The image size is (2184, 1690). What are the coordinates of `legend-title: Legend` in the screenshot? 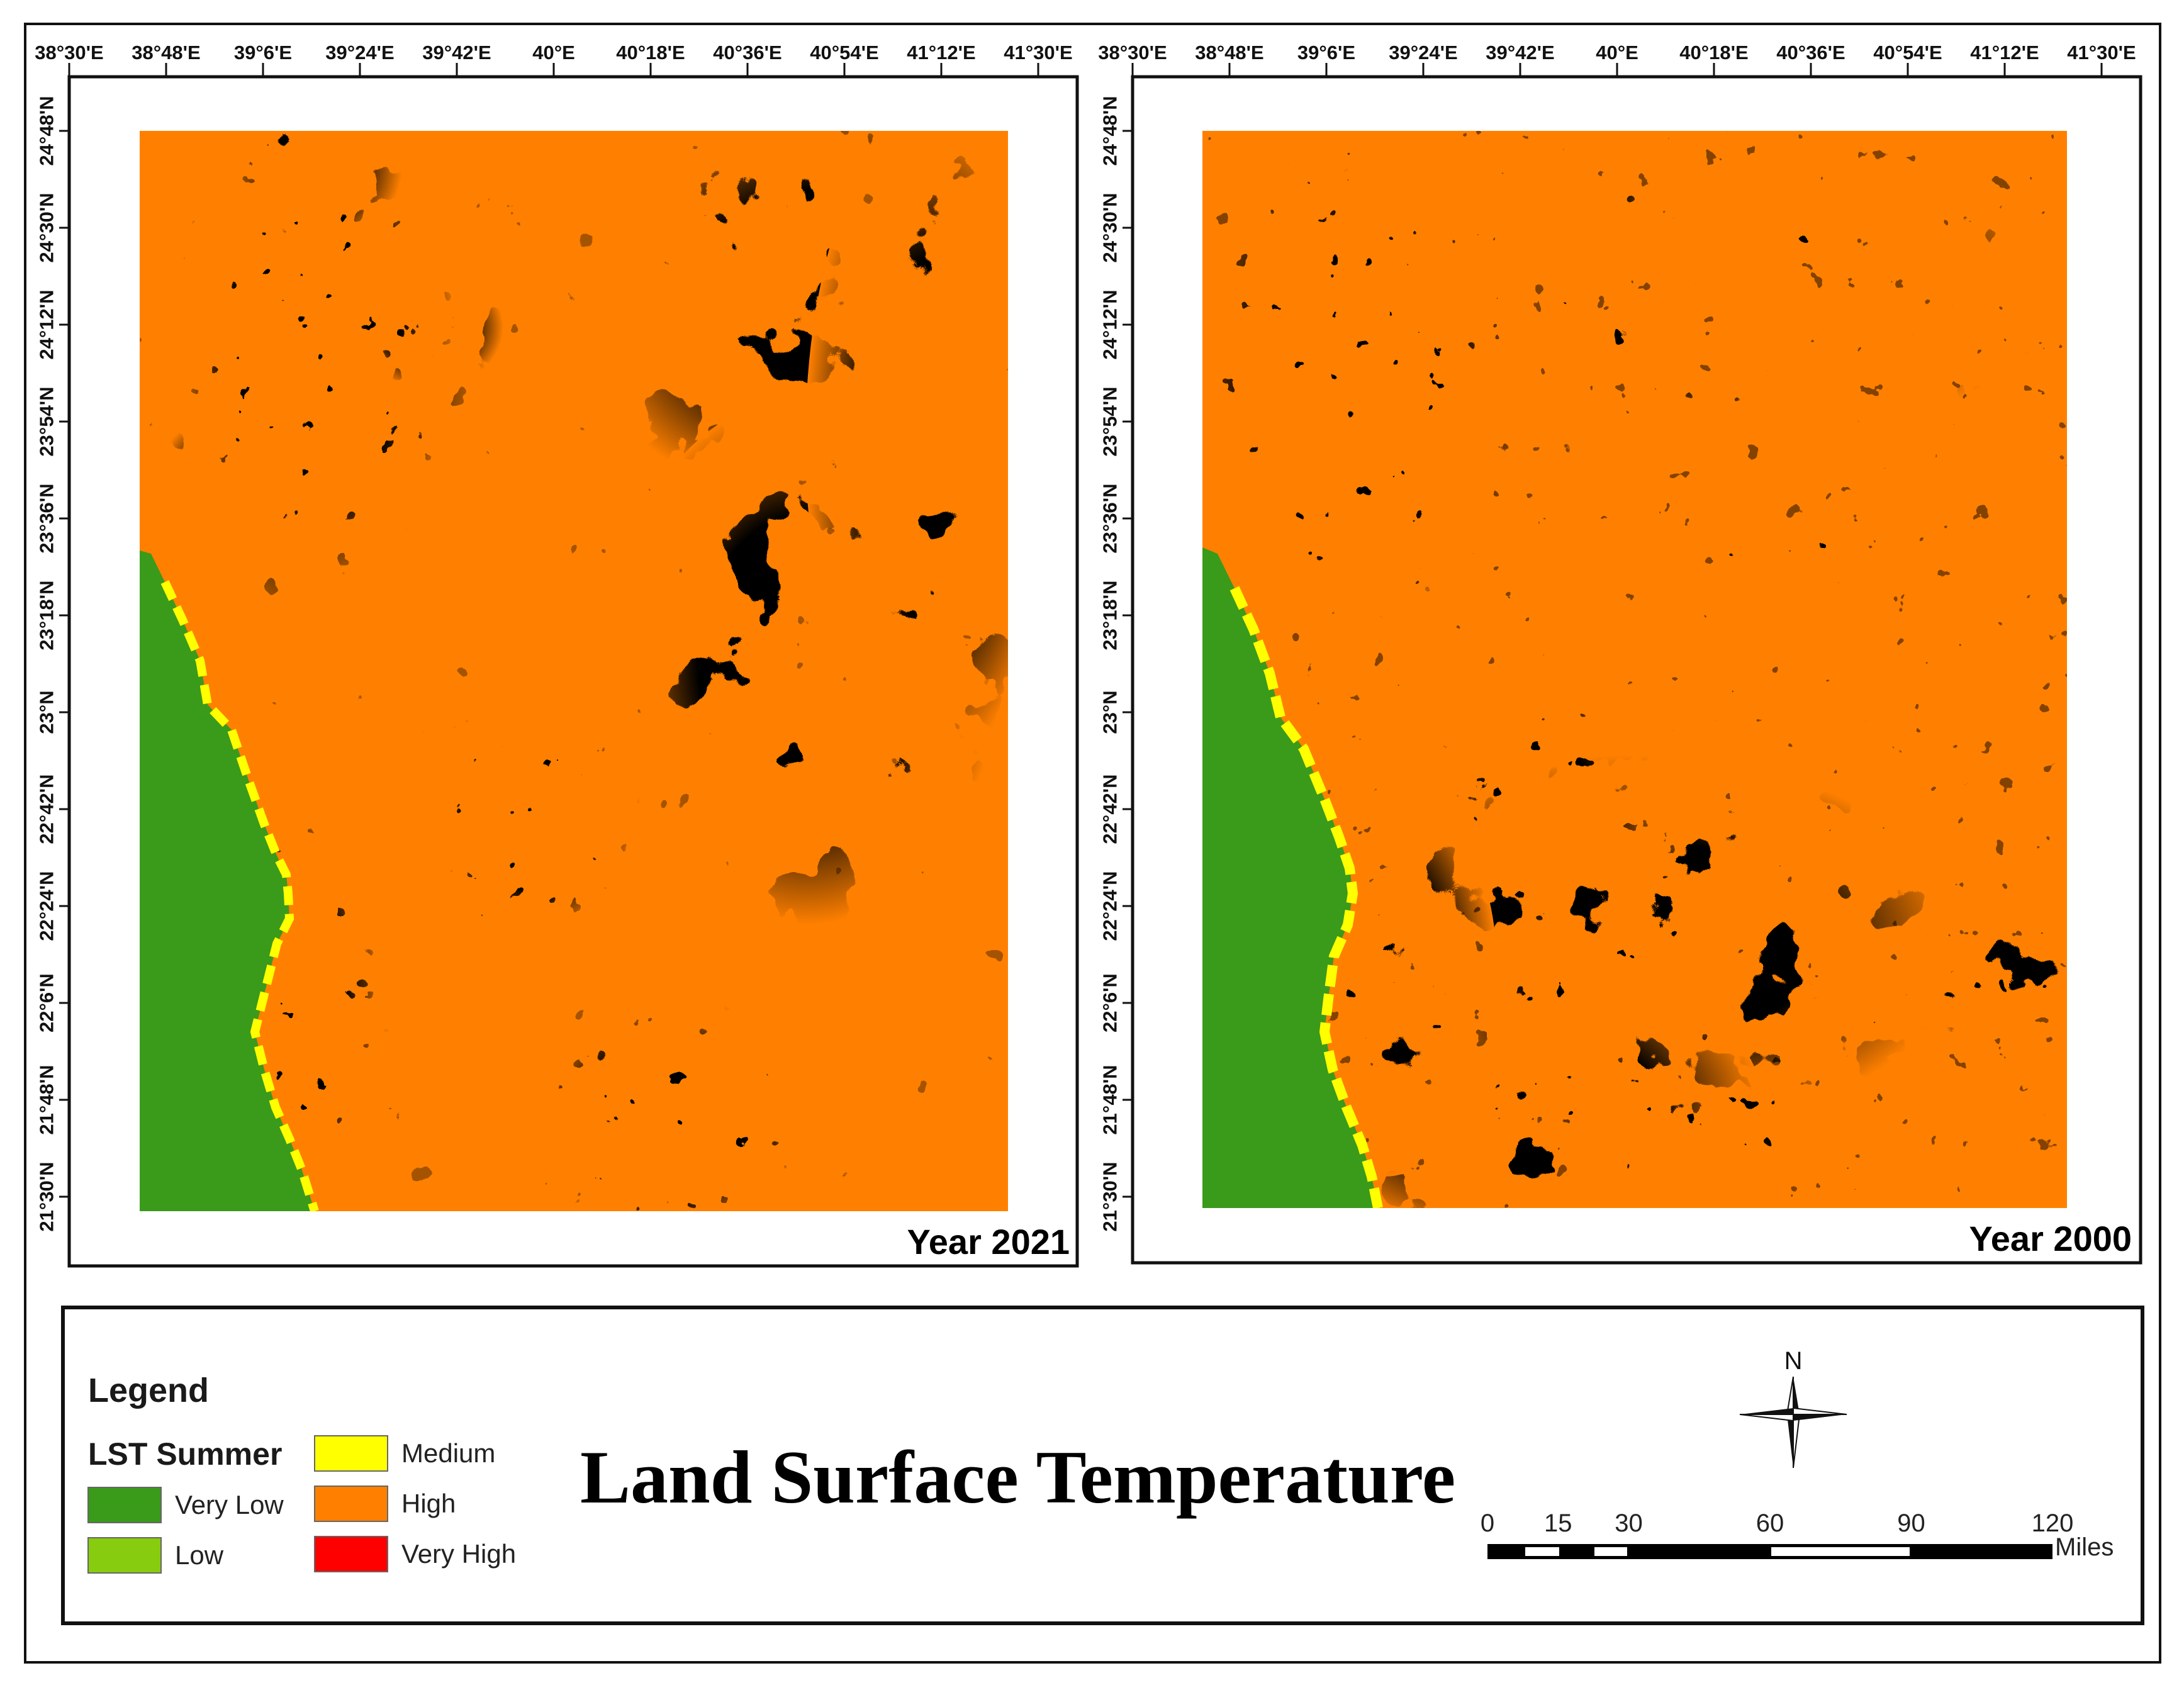 It's located at (148, 1390).